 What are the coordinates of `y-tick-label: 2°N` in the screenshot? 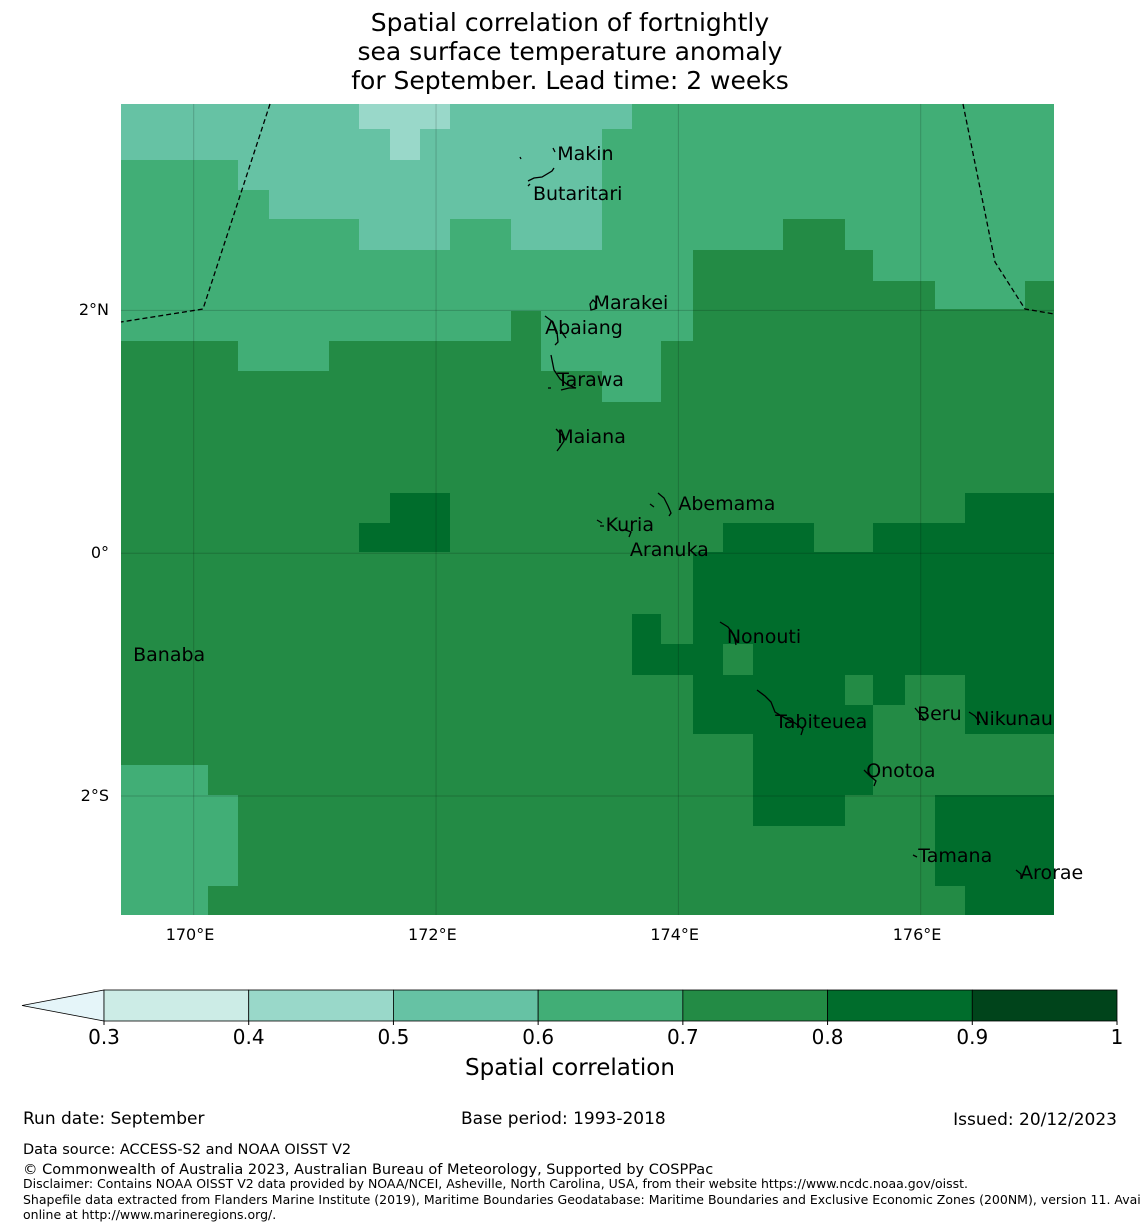 It's located at (93, 310).